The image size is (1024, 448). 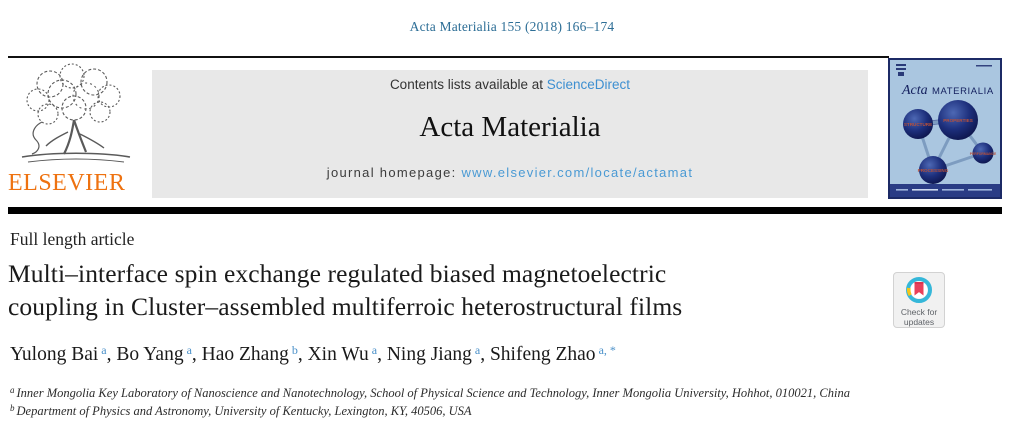 I want to click on elsevier-wordmark: ELSEVIER, so click(x=67, y=183).